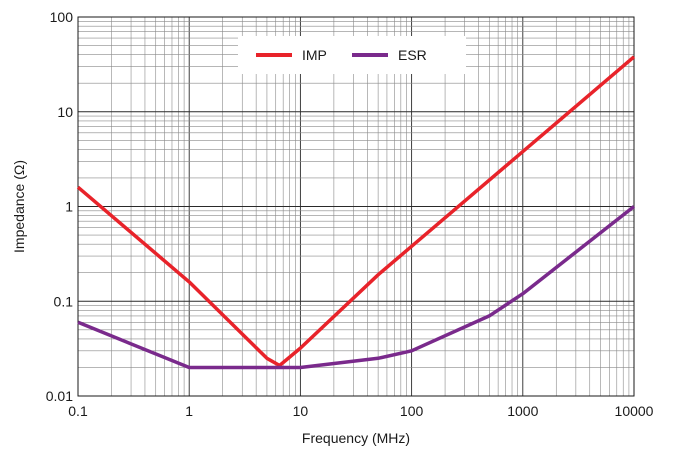 The height and width of the screenshot is (451, 677). What do you see at coordinates (189, 411) in the screenshot?
I see `x-tick-label: 1` at bounding box center [189, 411].